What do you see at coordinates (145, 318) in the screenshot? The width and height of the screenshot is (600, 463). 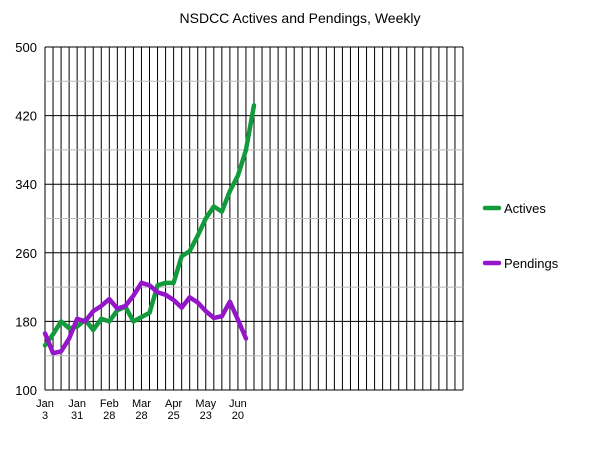 I see `series-line-pendings` at bounding box center [145, 318].